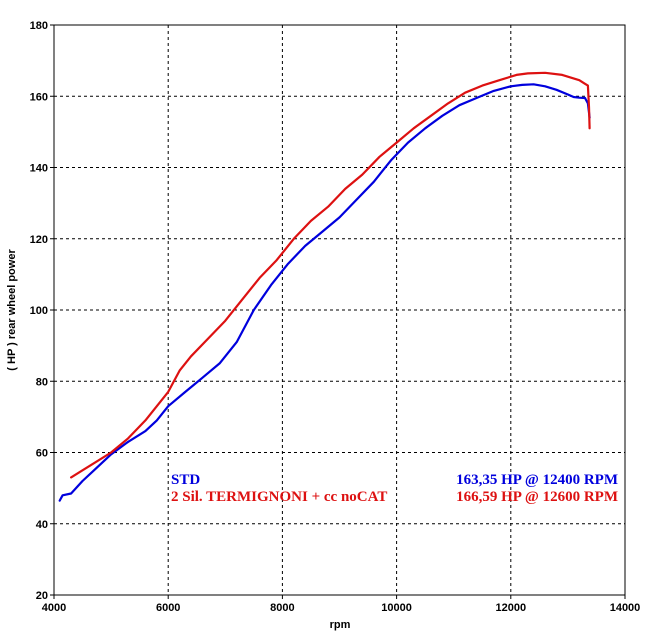 The image size is (655, 640). I want to click on y-tick-label: 180, so click(39, 26).